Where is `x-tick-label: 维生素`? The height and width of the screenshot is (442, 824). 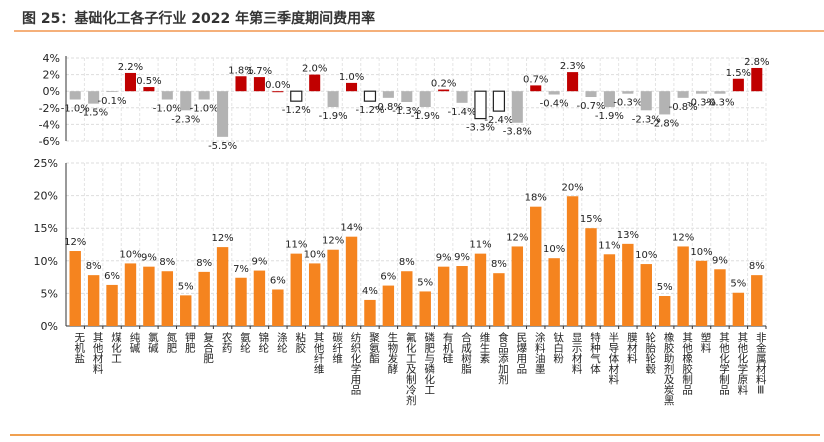
x-tick-label: 维生素 is located at coordinates (484, 347).